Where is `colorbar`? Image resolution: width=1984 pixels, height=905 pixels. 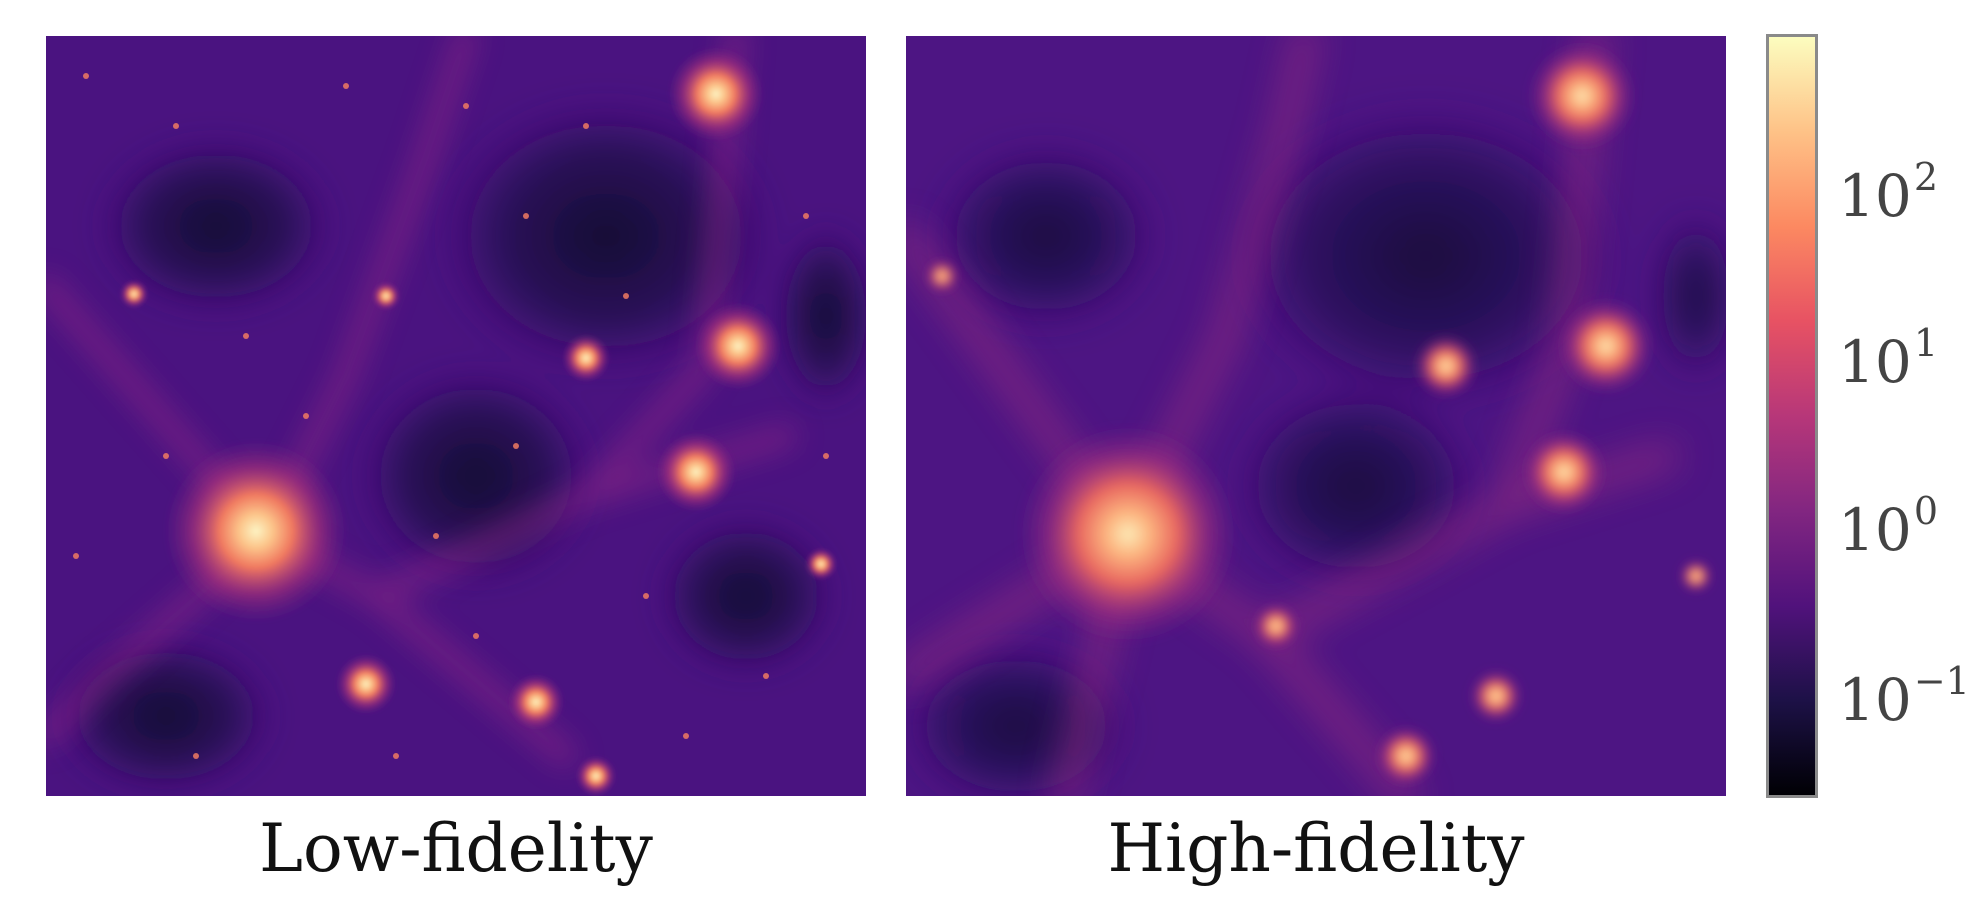
colorbar is located at coordinates (1792, 416).